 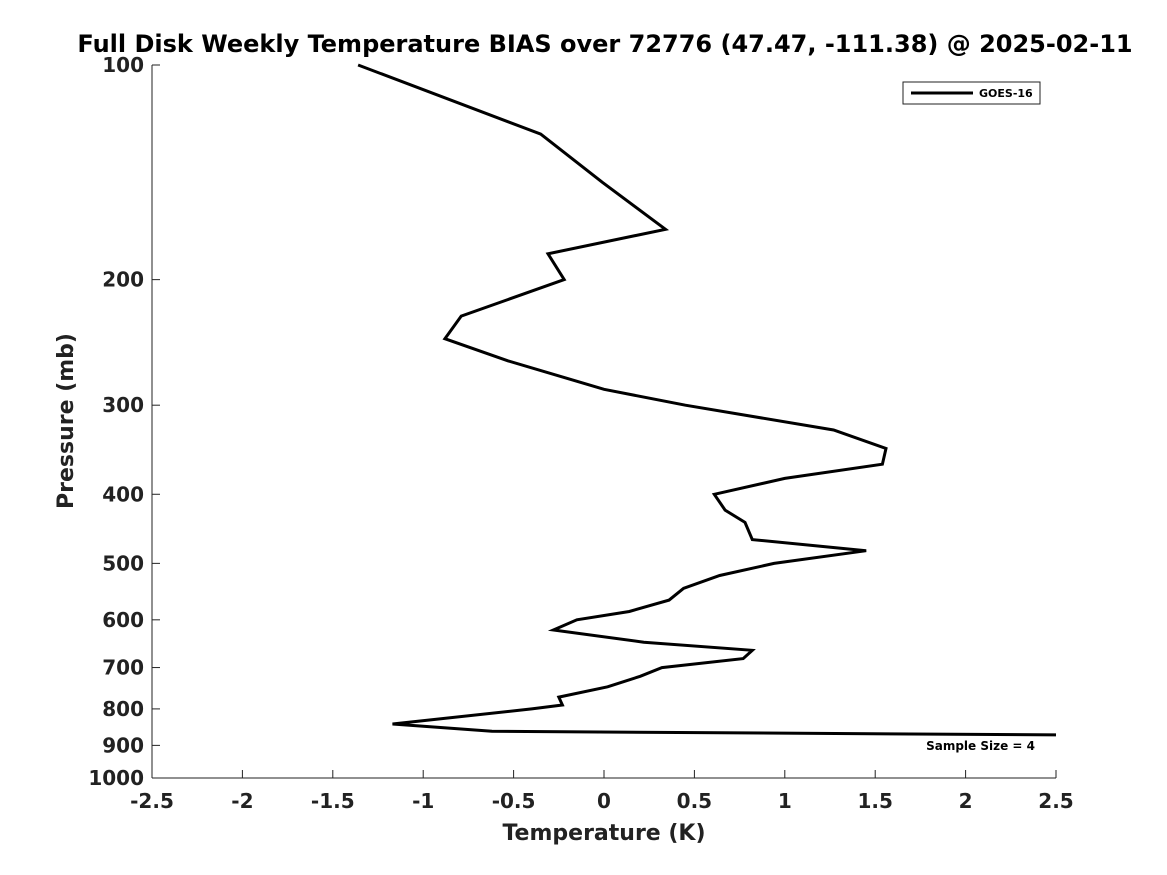 I want to click on x-tick-label: 0, so click(x=604, y=801).